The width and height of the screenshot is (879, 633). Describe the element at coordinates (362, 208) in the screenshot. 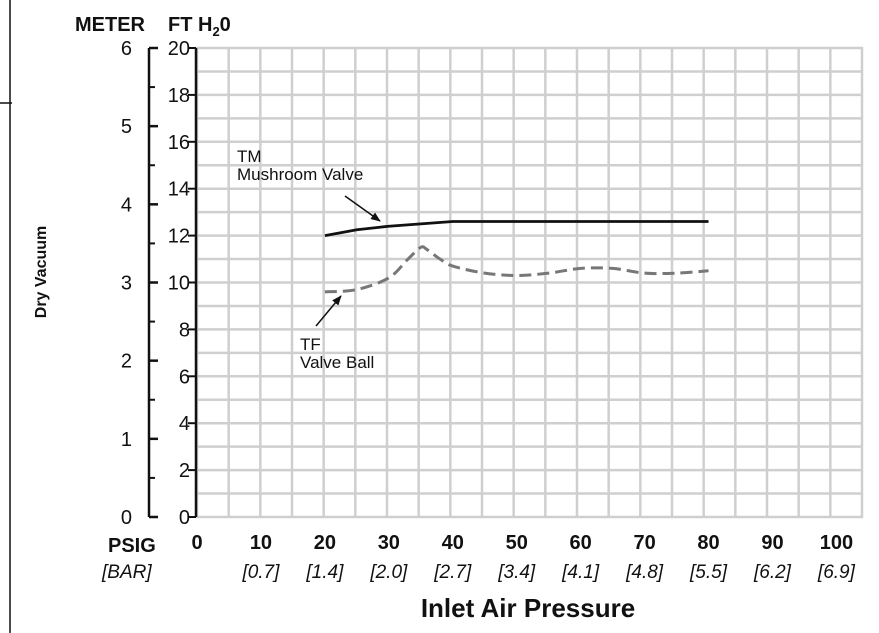

I see `tm-label-arrow` at that location.